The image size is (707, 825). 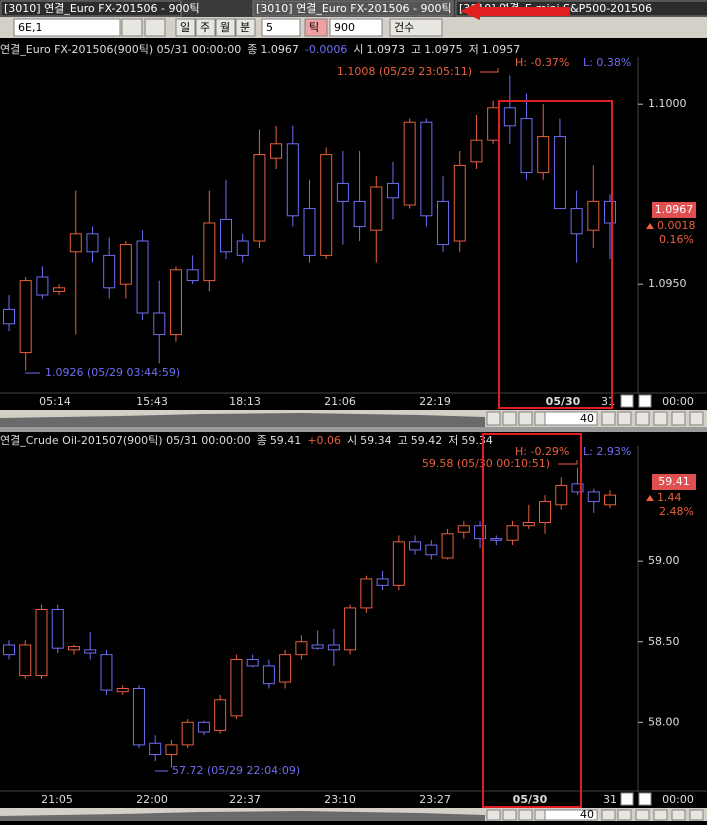 I want to click on red-arrow, so click(x=515, y=11).